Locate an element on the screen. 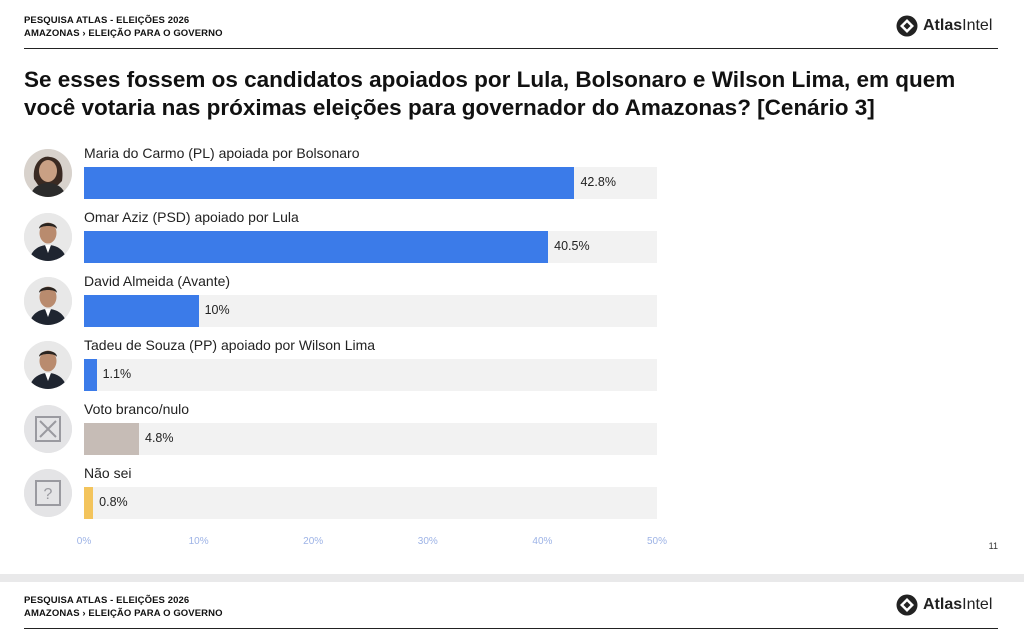  header-divider is located at coordinates (511, 48).